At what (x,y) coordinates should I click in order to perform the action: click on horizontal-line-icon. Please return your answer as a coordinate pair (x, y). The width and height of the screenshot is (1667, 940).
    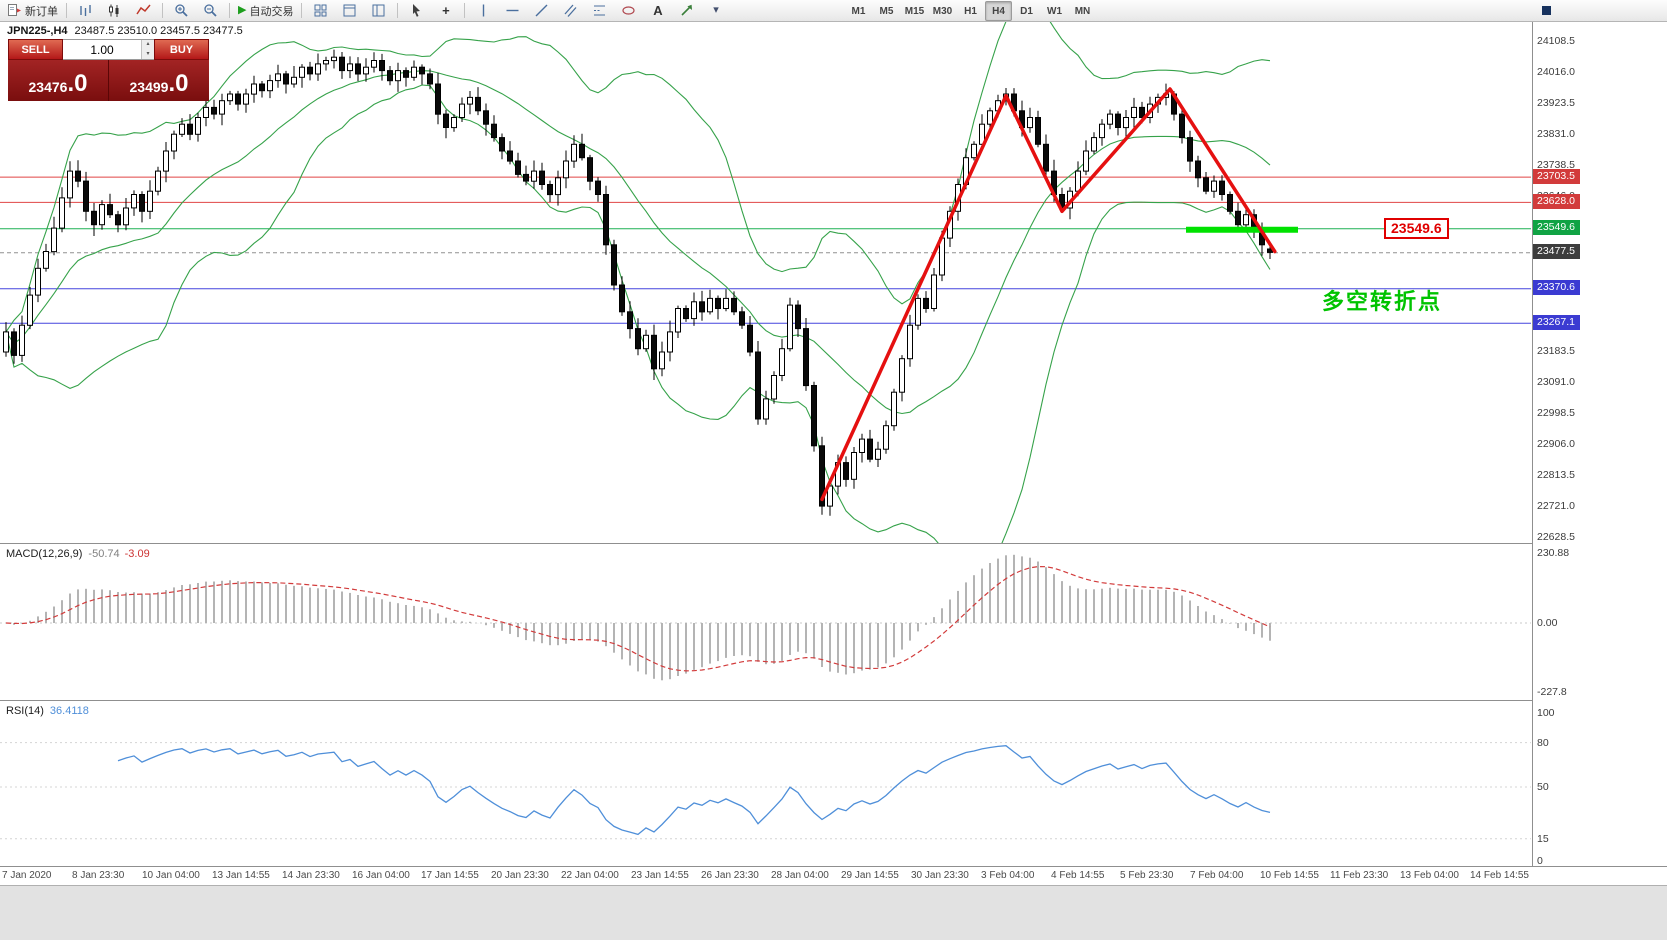
    Looking at the image, I should click on (512, 10).